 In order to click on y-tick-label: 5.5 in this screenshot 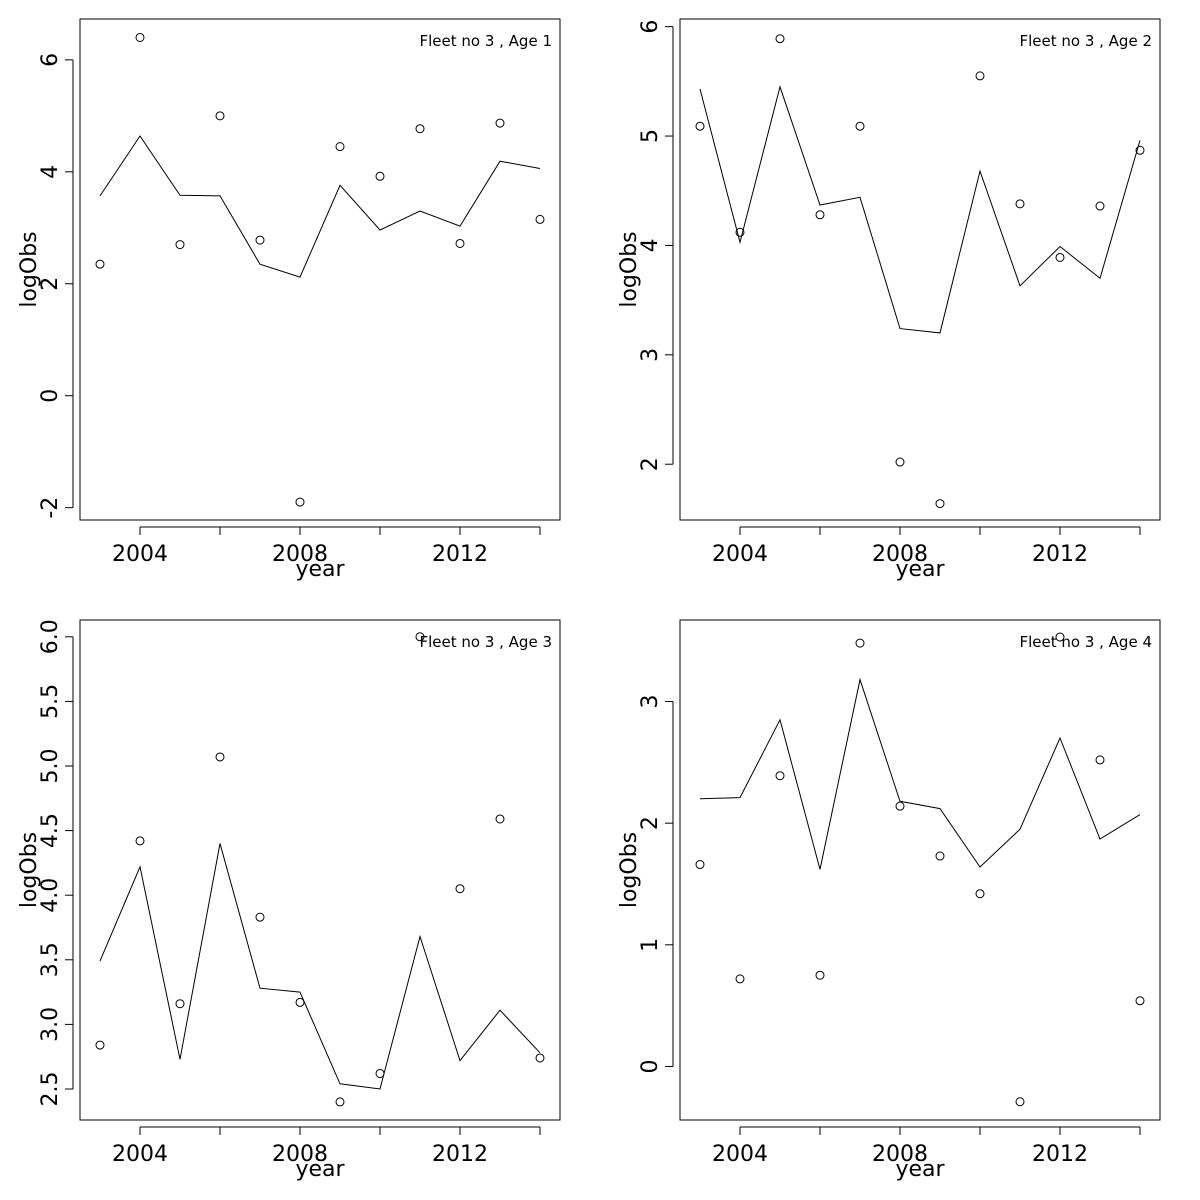, I will do `click(50, 701)`.